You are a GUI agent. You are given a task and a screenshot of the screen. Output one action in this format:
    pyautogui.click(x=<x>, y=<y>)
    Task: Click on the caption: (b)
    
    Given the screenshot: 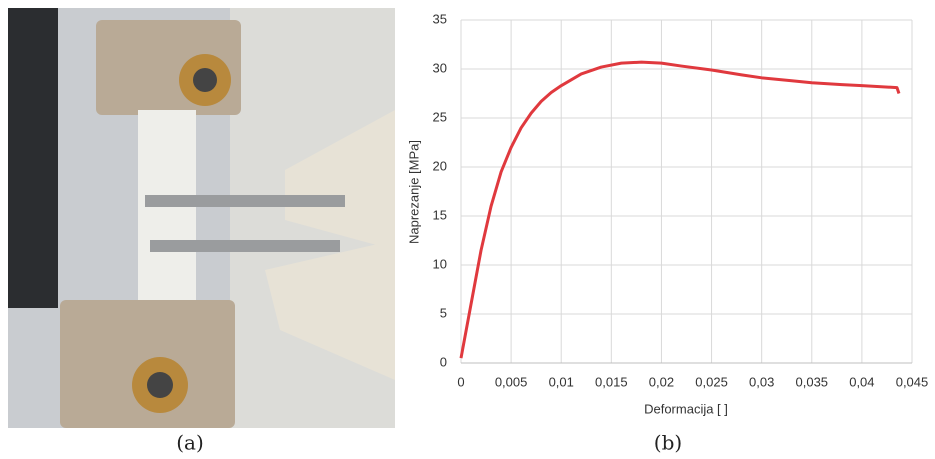 What is the action you would take?
    pyautogui.click(x=668, y=443)
    